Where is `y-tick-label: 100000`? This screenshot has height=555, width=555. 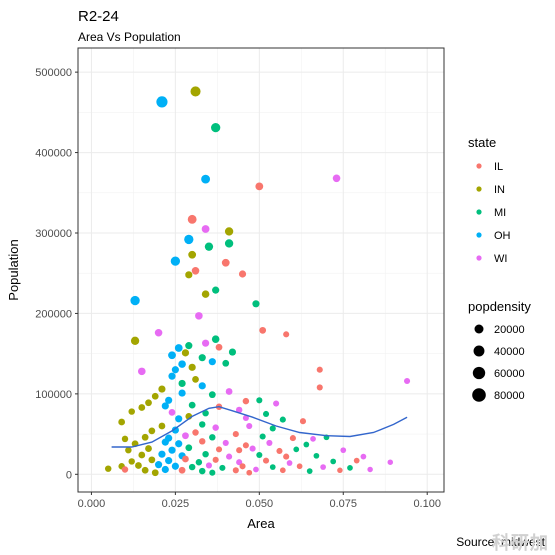
y-tick-label: 100000 is located at coordinates (53, 395).